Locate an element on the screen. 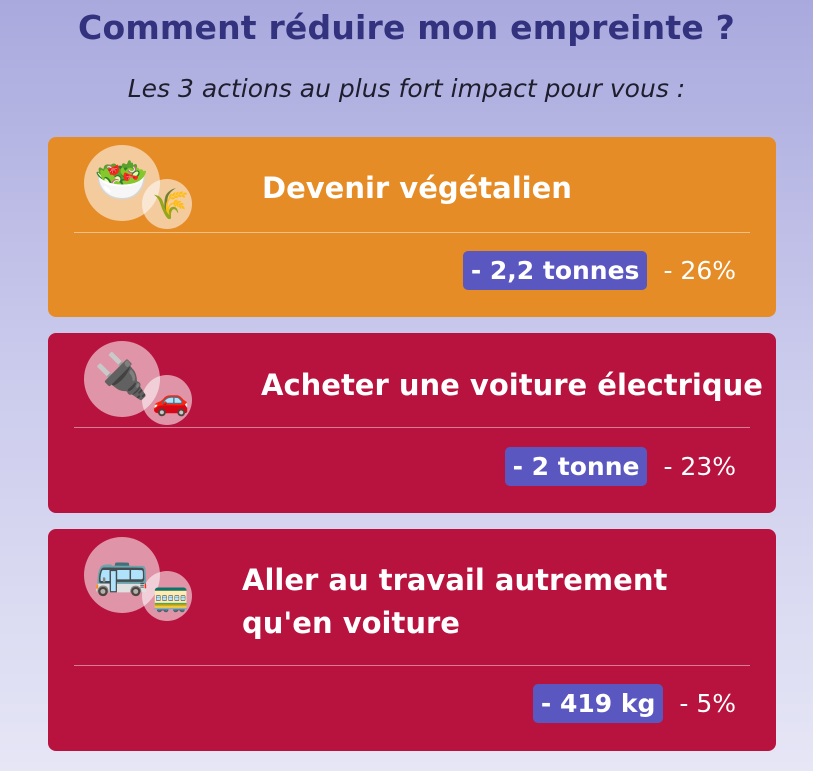  action-icon-group: 🚌 🚃 is located at coordinates (144, 580).